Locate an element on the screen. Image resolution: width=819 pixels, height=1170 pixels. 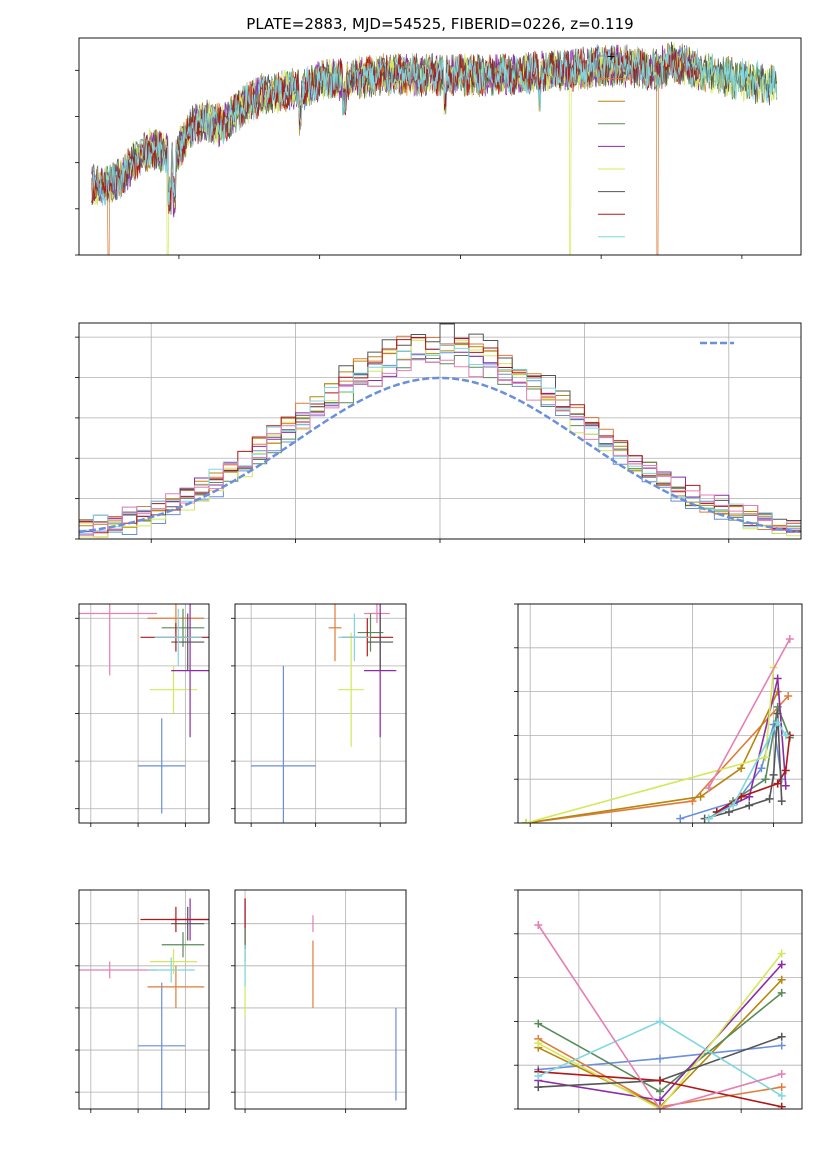
weight-vs-age-panel is located at coordinates (658, 715).